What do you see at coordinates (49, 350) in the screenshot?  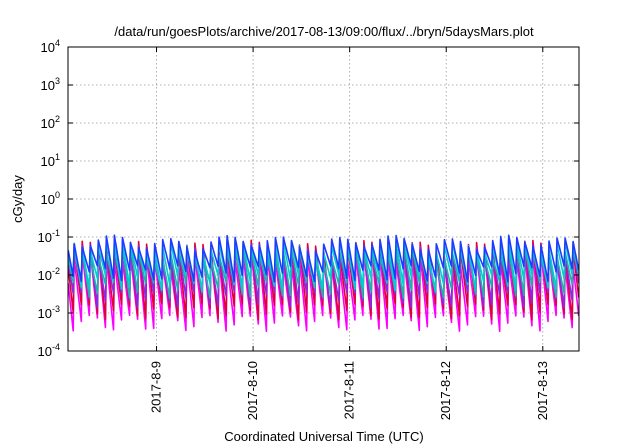 I see `y-tick-label: 10⁻⁴` at bounding box center [49, 350].